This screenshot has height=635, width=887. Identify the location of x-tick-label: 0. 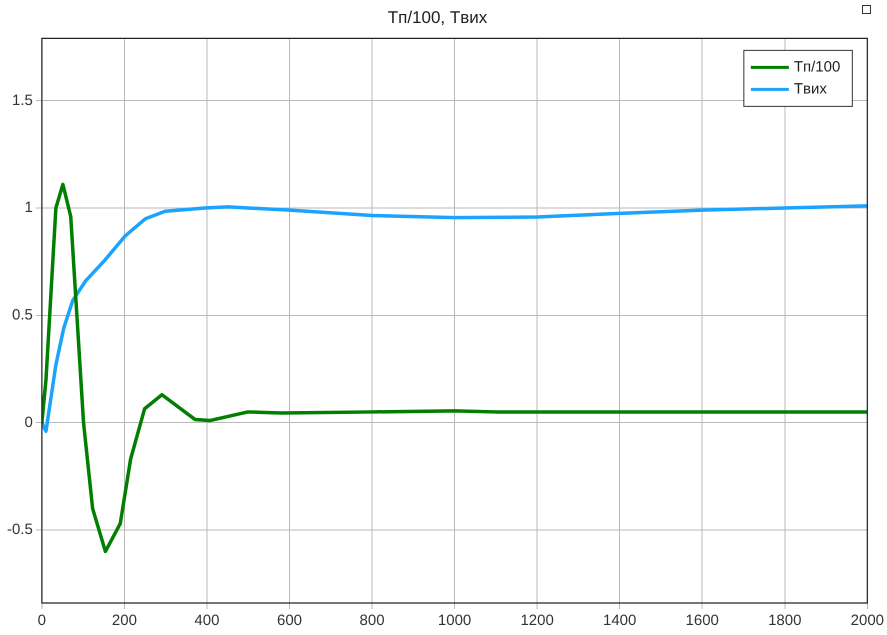
(42, 621).